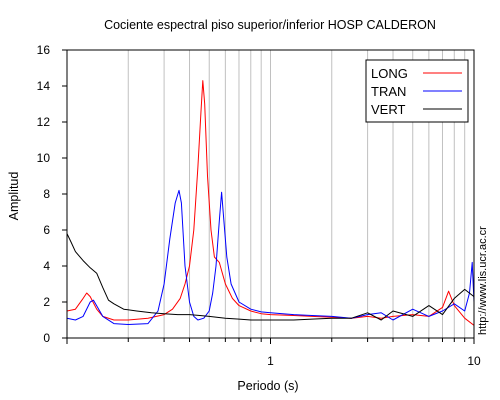  Describe the element at coordinates (273, 353) in the screenshot. I see `x-axis-ticks: 1 10` at that location.